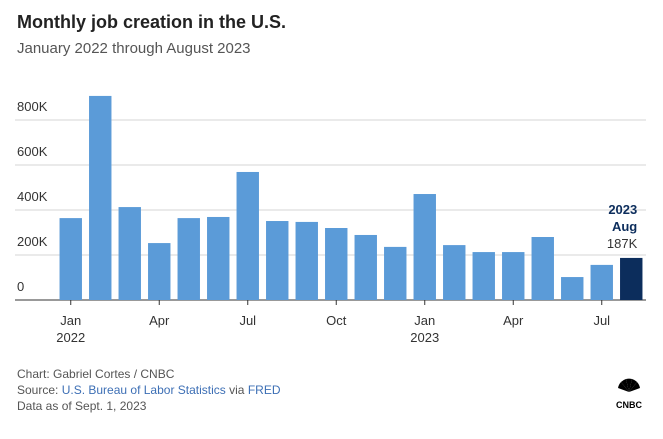  What do you see at coordinates (336, 320) in the screenshot?
I see `x-tick-label: Oct` at bounding box center [336, 320].